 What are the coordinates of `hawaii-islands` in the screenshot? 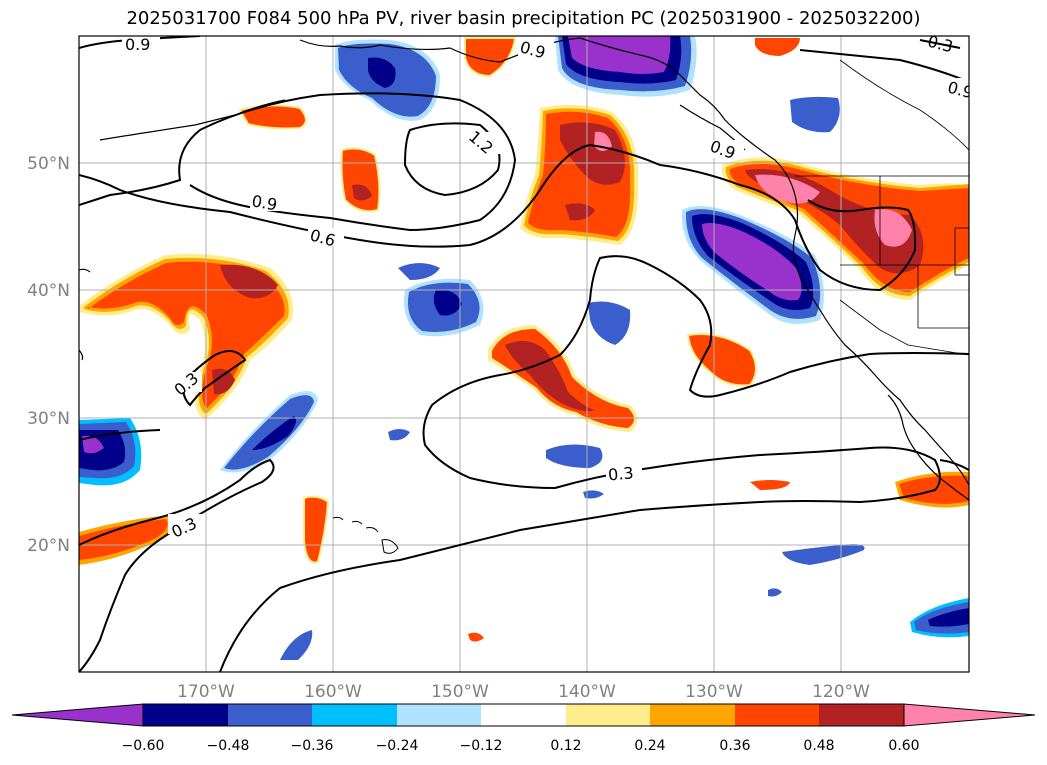 It's located at (365, 535).